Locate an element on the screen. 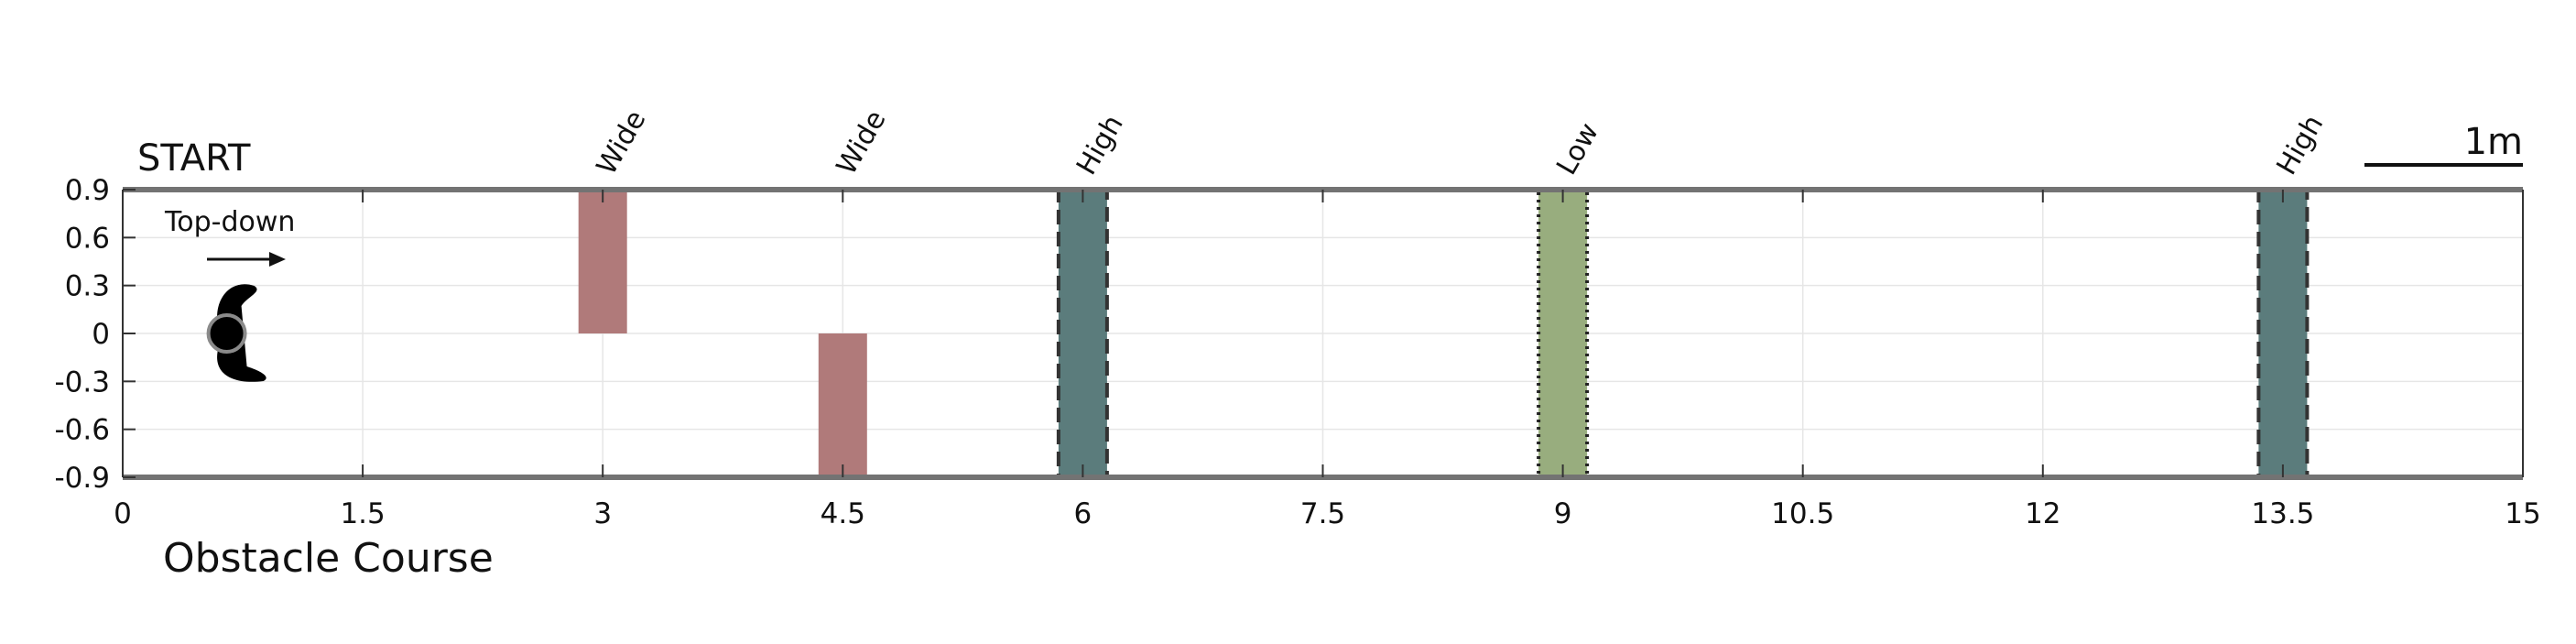 This screenshot has width=2576, height=644. x-tick-label: 15 is located at coordinates (2522, 514).